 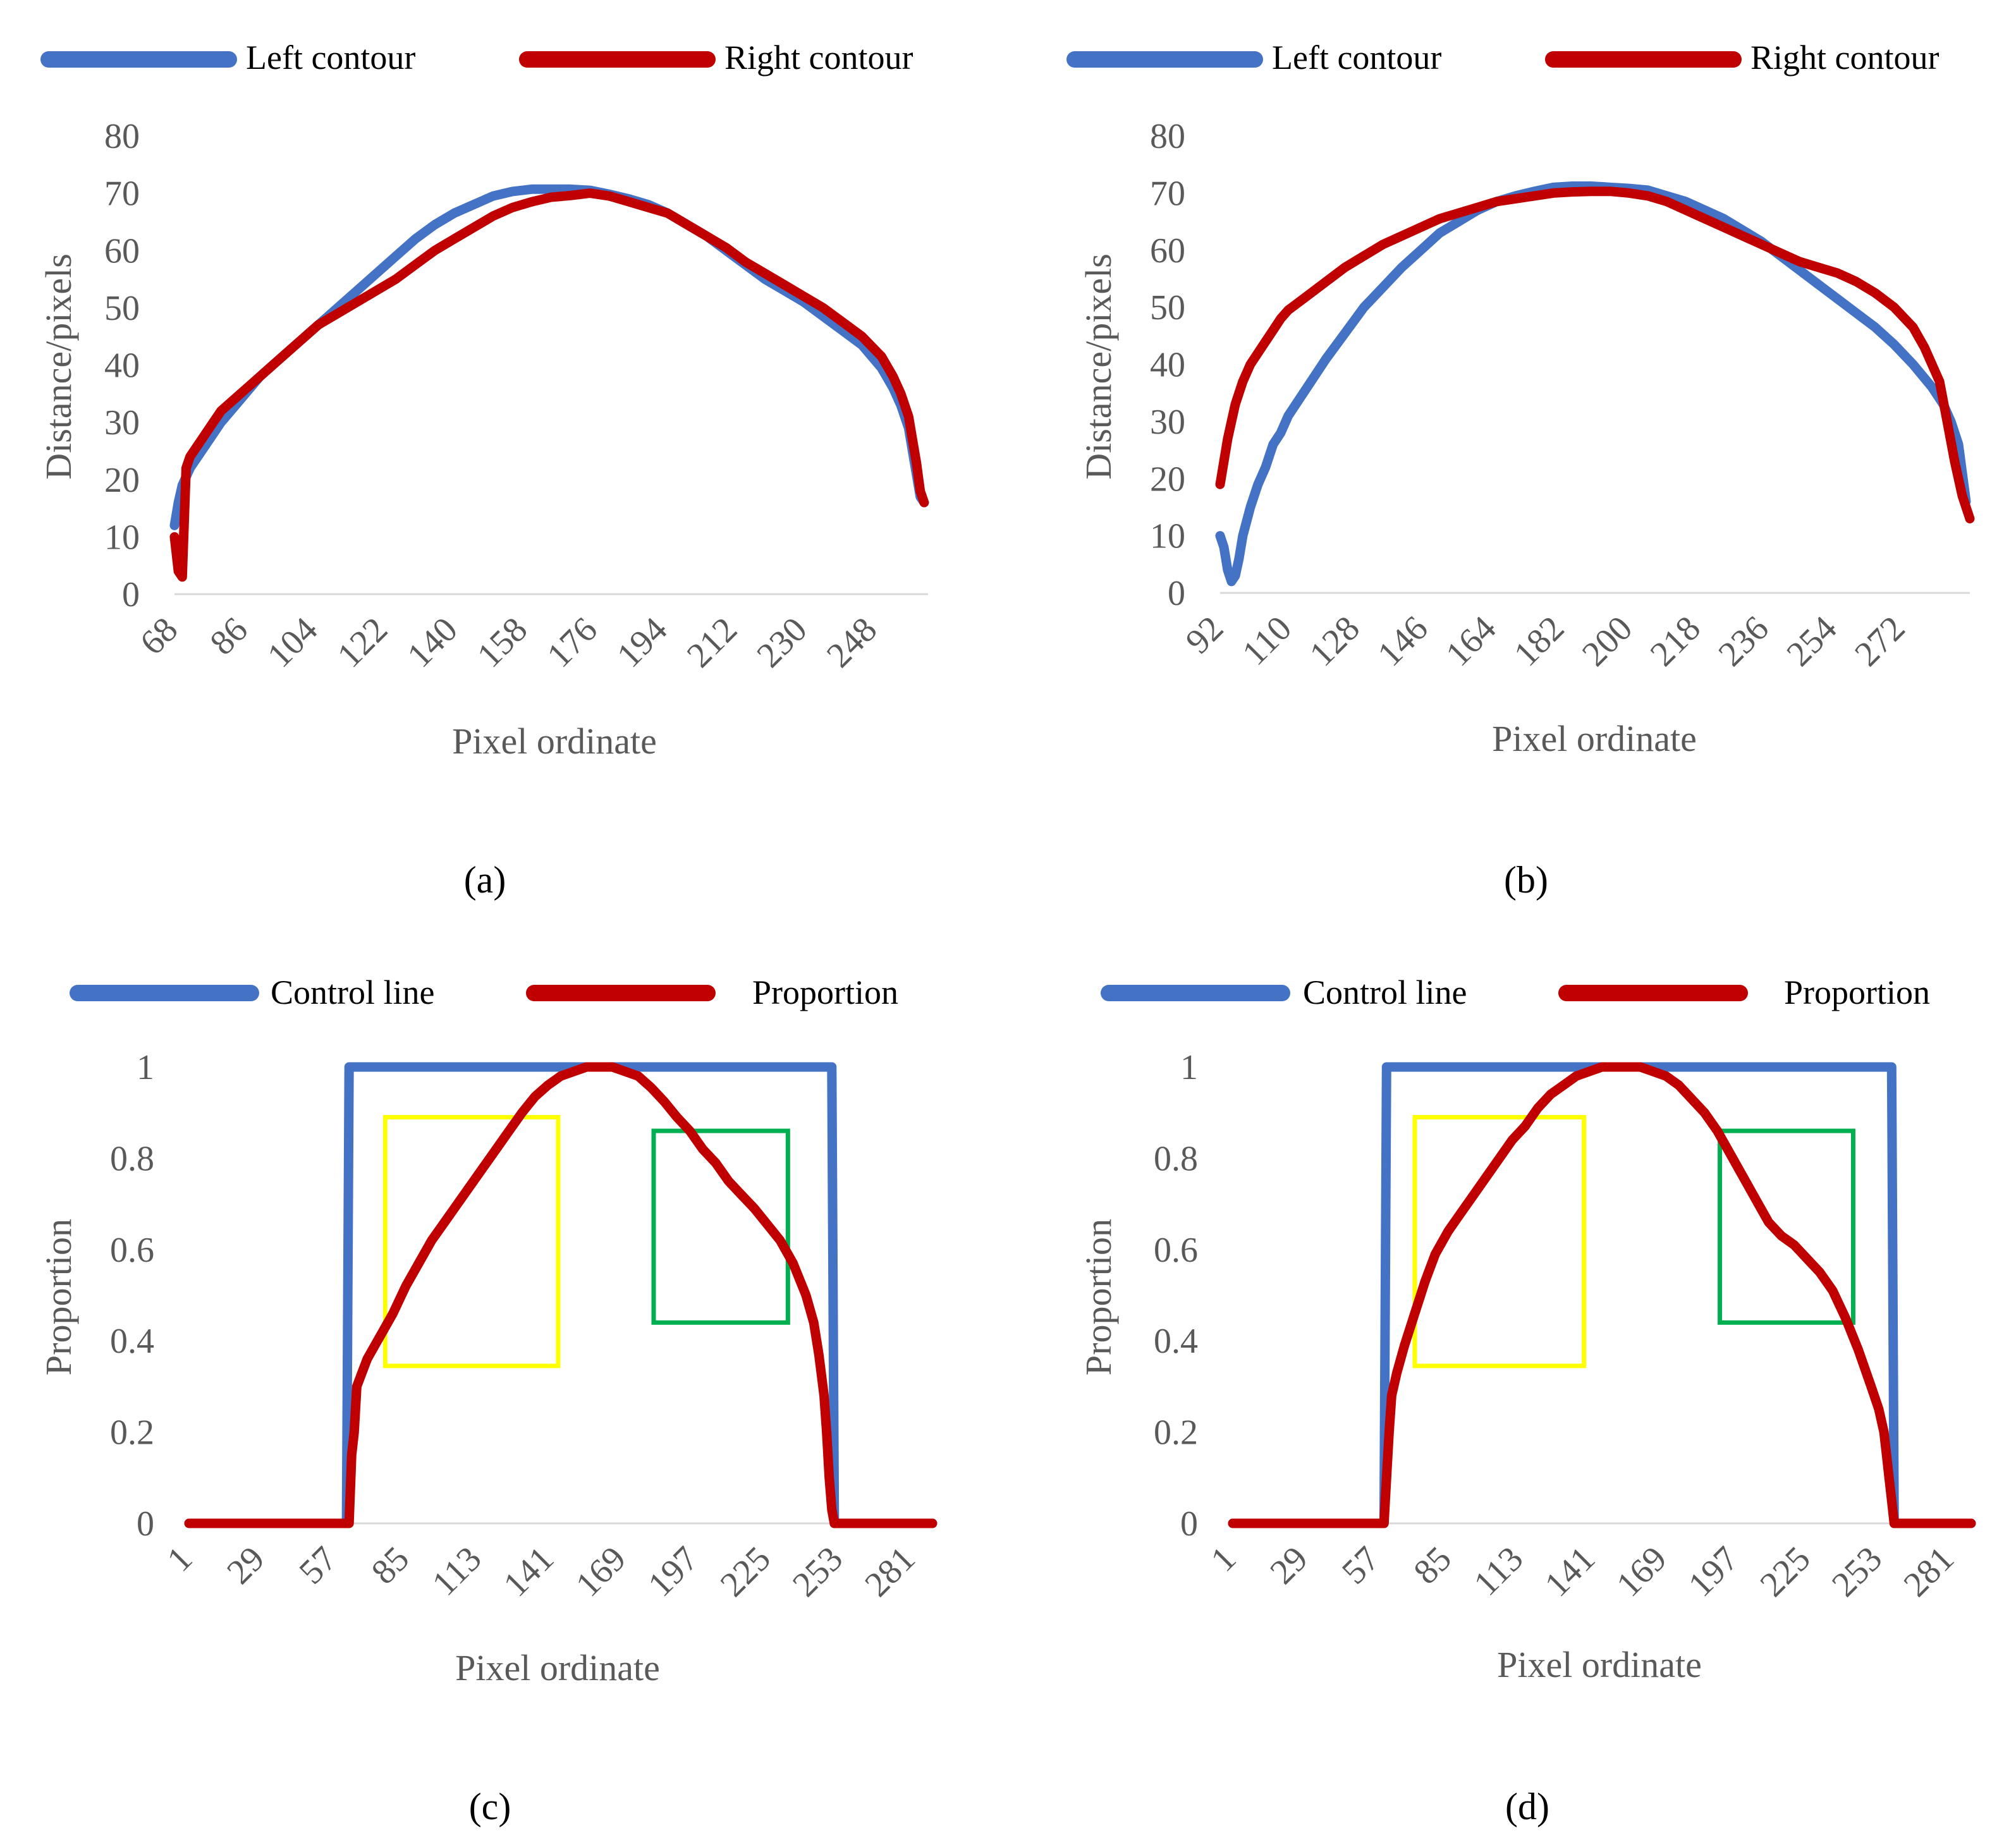 I want to click on series-line-control-line, so click(x=561, y=1295).